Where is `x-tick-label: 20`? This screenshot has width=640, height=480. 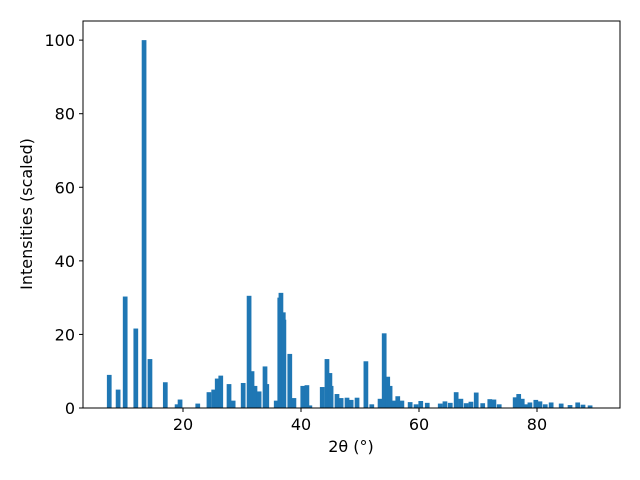 x-tick-label: 20 is located at coordinates (183, 424).